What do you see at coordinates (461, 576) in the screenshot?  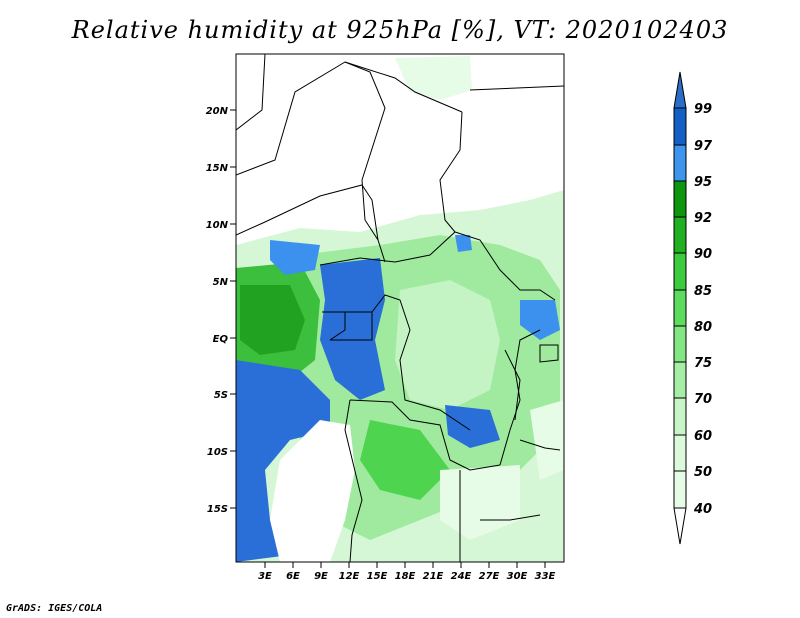 I see `lon-label-24e: 24E` at bounding box center [461, 576].